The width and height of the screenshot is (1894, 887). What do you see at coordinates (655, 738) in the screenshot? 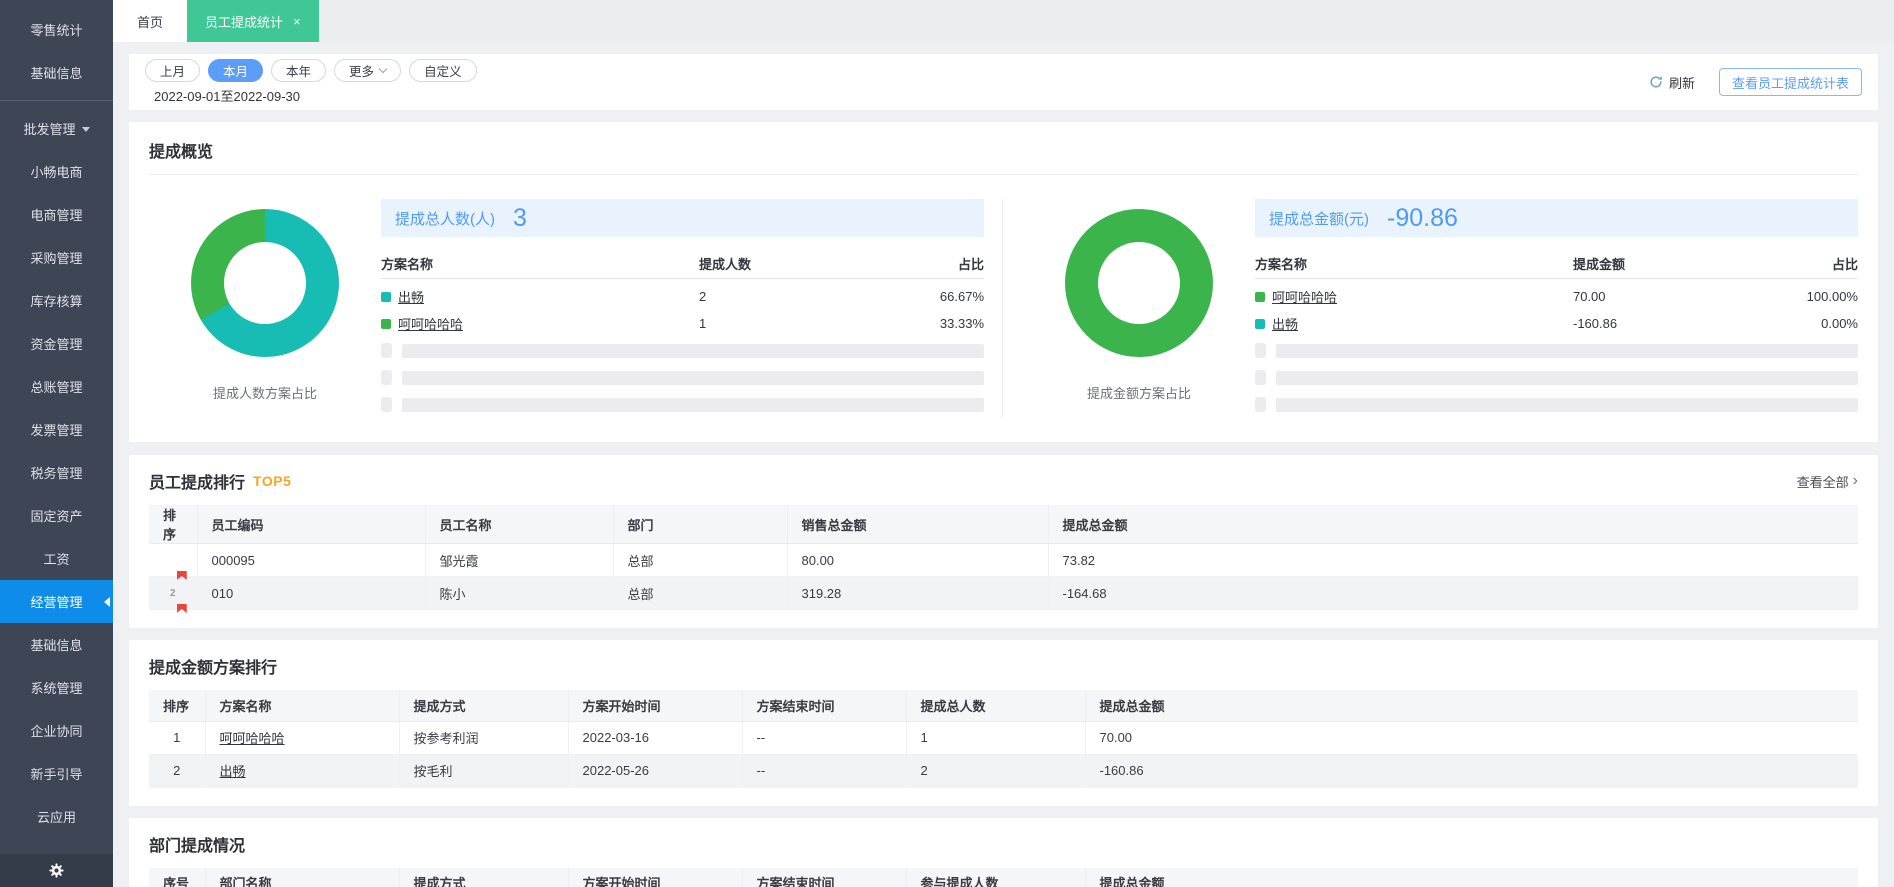
I see `cell-start-date: 2022-03-16` at bounding box center [655, 738].